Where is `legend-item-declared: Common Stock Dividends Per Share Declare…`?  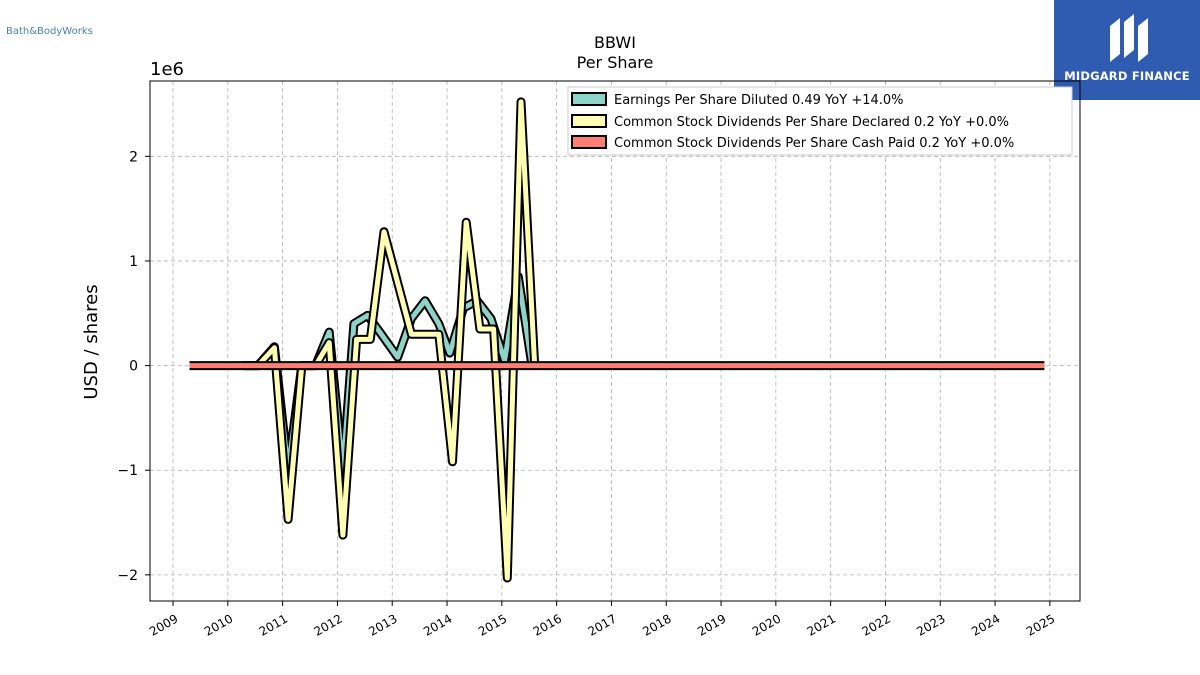
legend-item-declared: Common Stock Dividends Per Share Declare… is located at coordinates (790, 122).